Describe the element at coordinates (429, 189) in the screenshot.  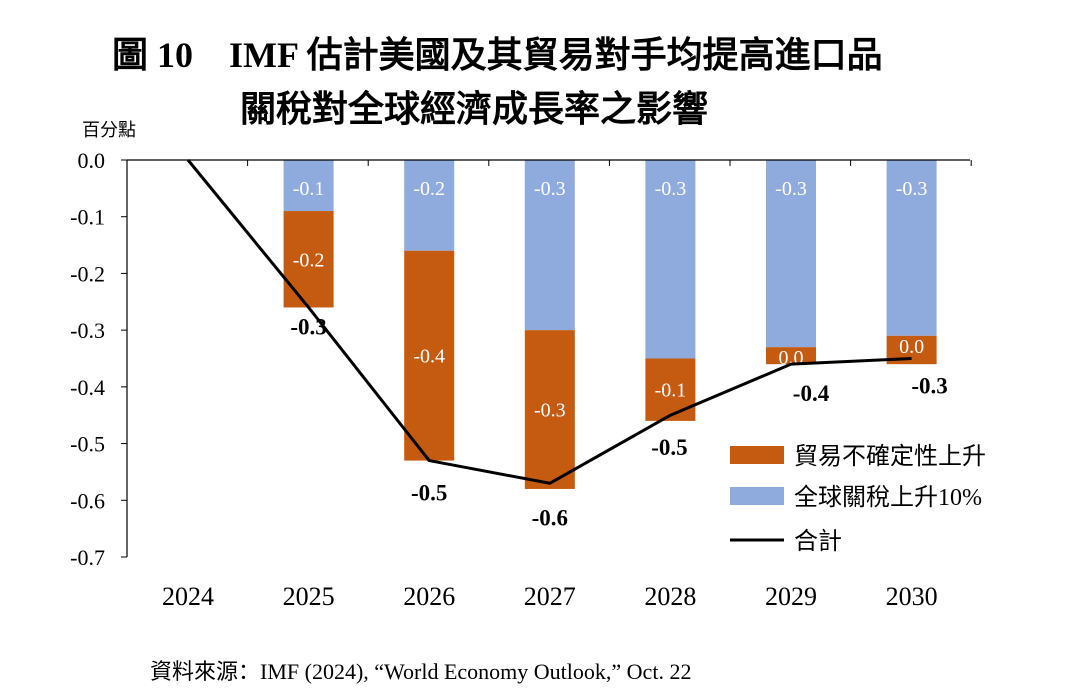
I see `bar-label-tariff-2026: -0.2` at that location.